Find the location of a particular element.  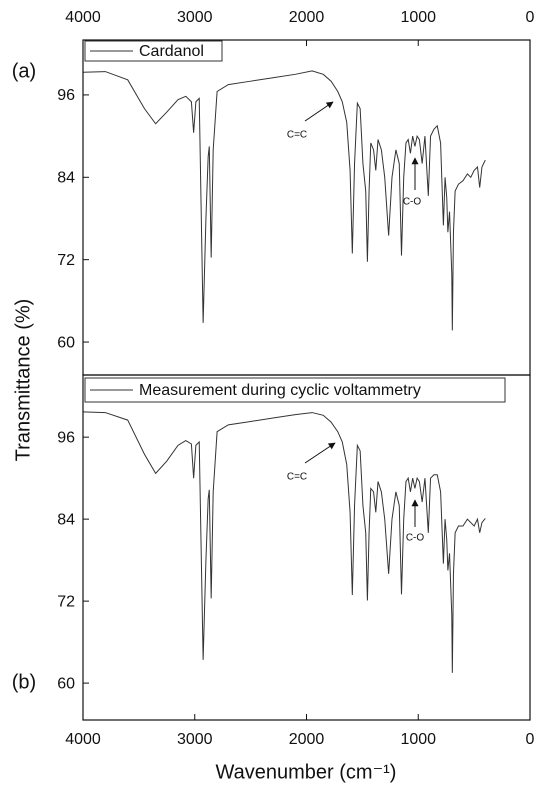

y-axis-label: Transmittance (%) is located at coordinates (23, 380).